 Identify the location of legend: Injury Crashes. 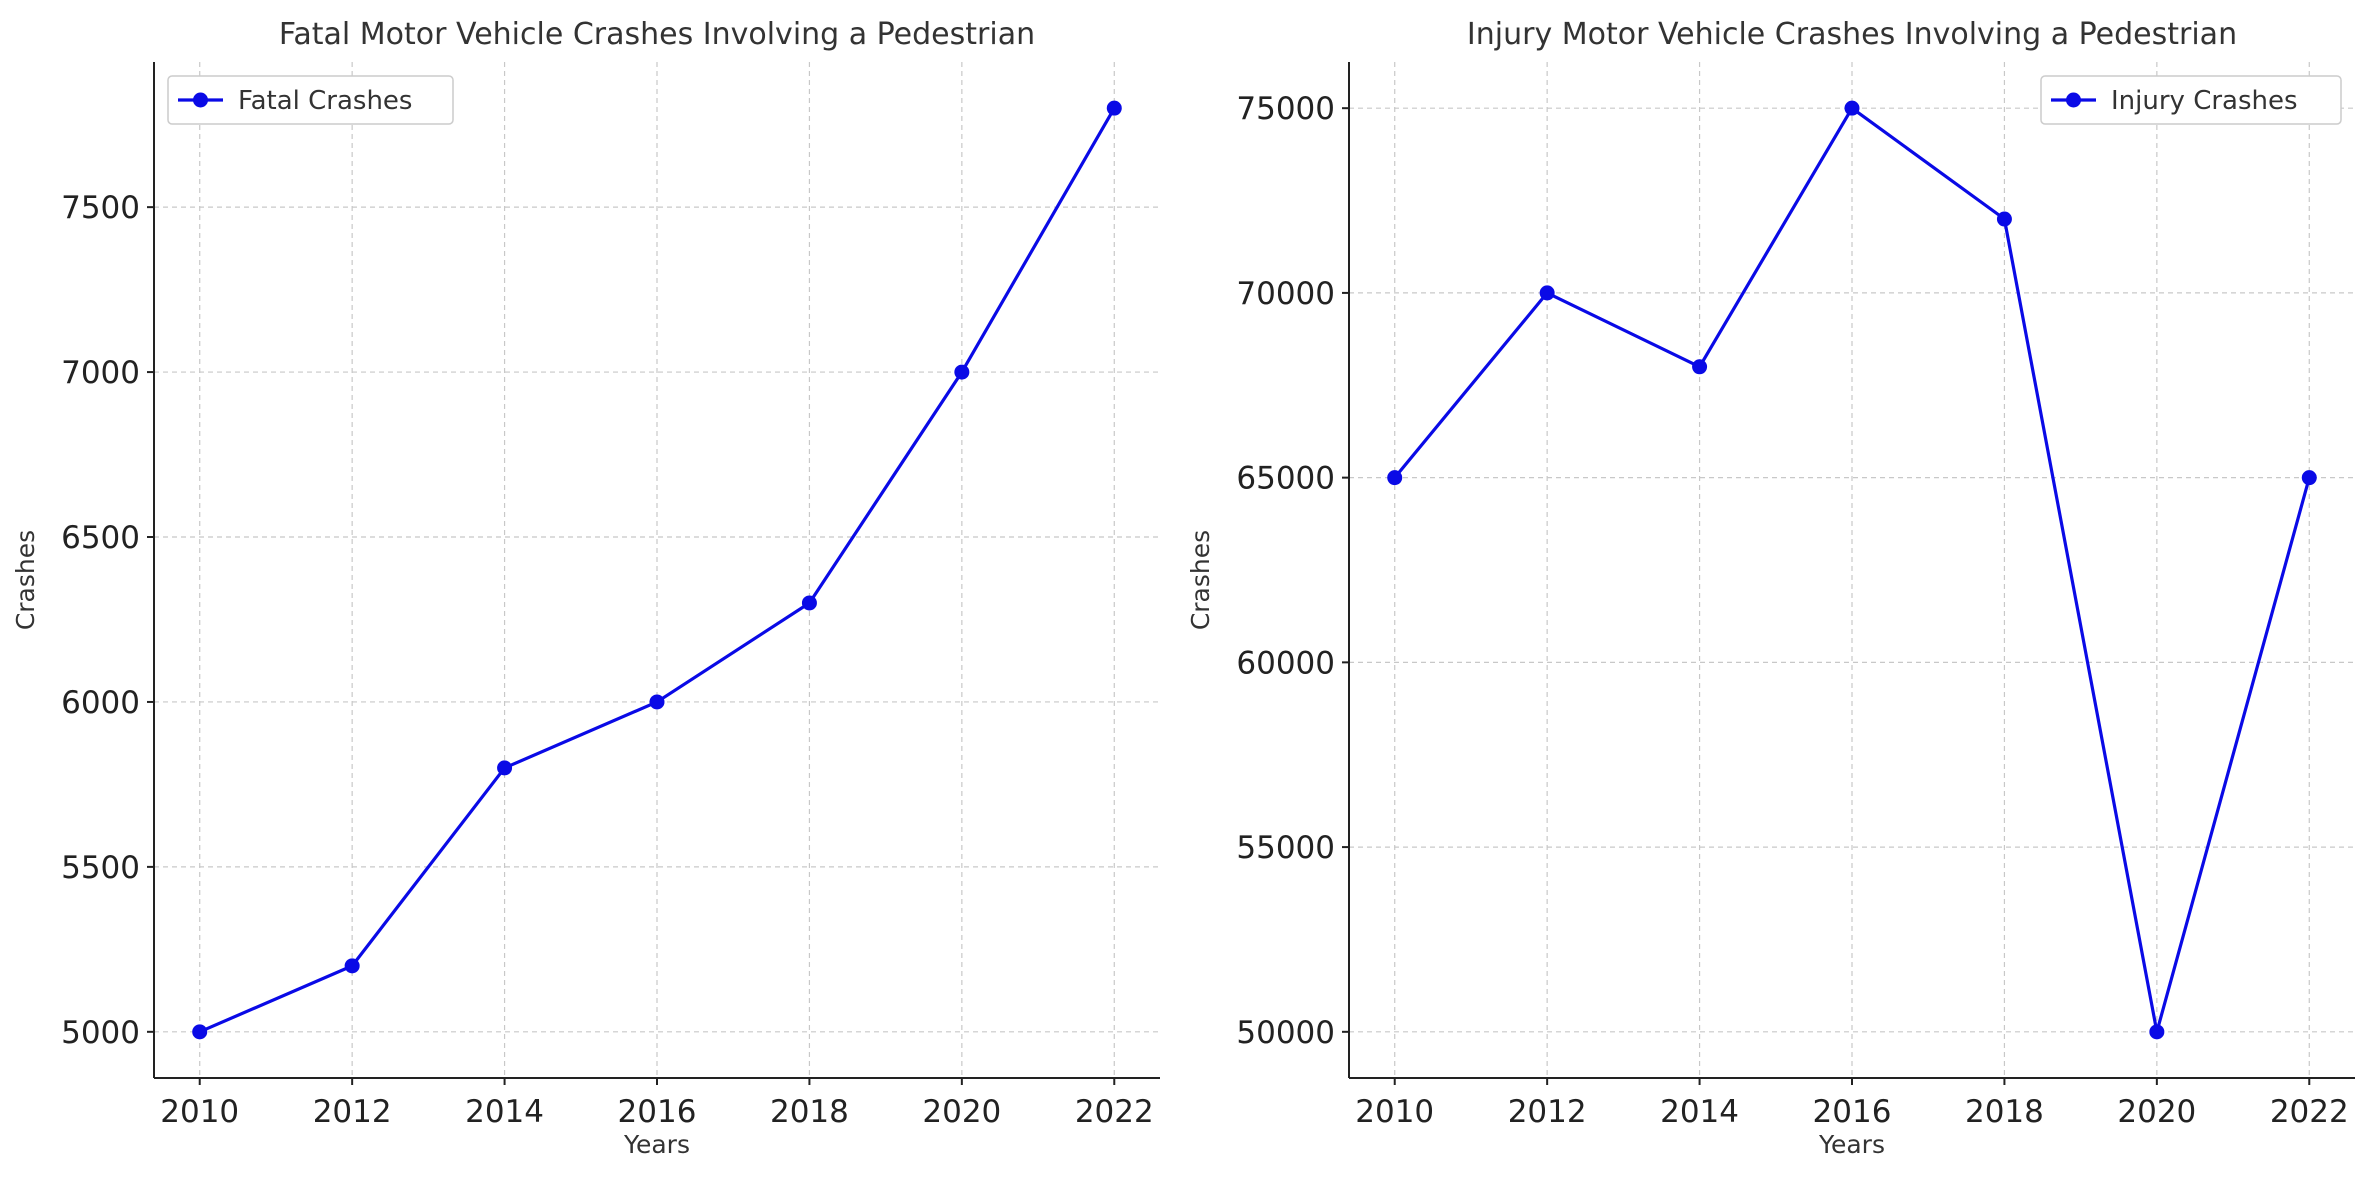
(2191, 100).